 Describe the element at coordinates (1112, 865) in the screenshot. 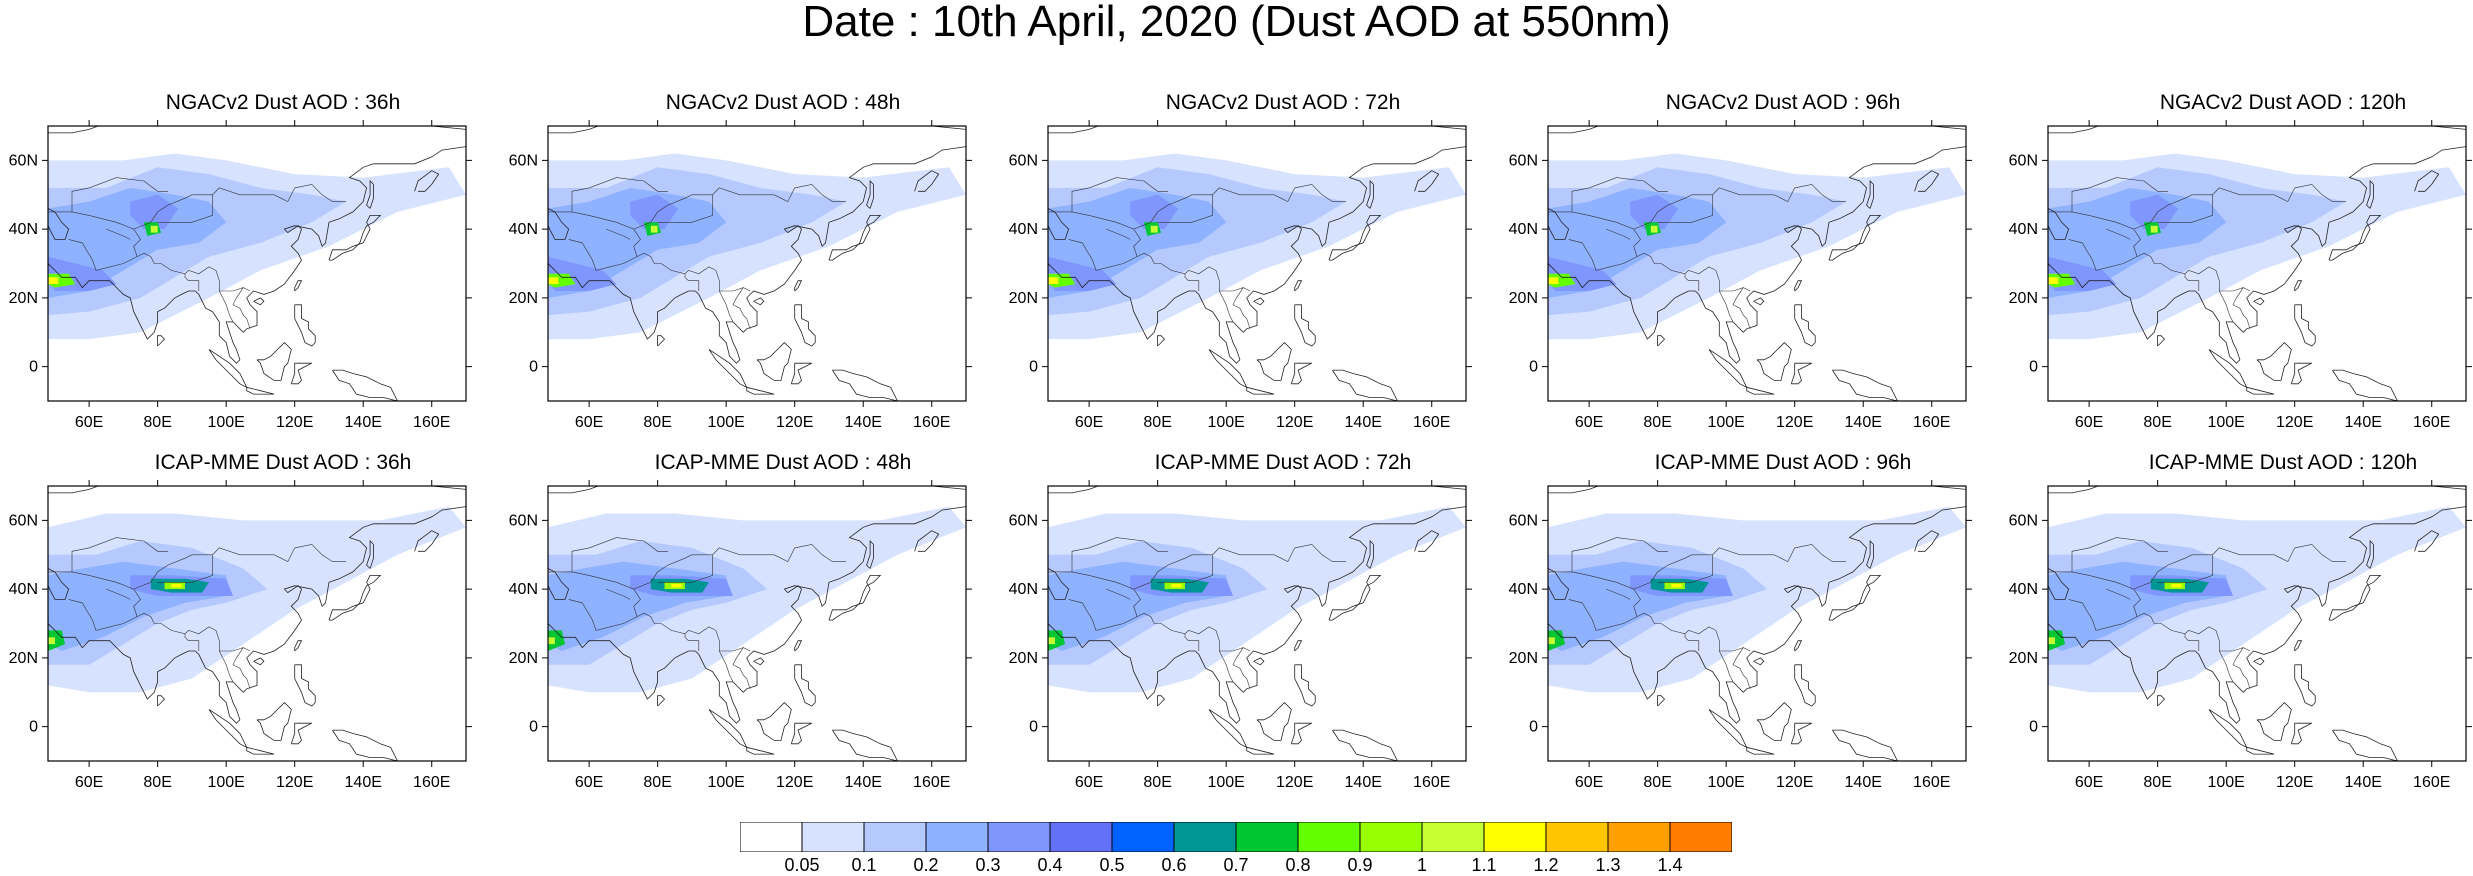

I see `colorbar-label: 0.5` at that location.